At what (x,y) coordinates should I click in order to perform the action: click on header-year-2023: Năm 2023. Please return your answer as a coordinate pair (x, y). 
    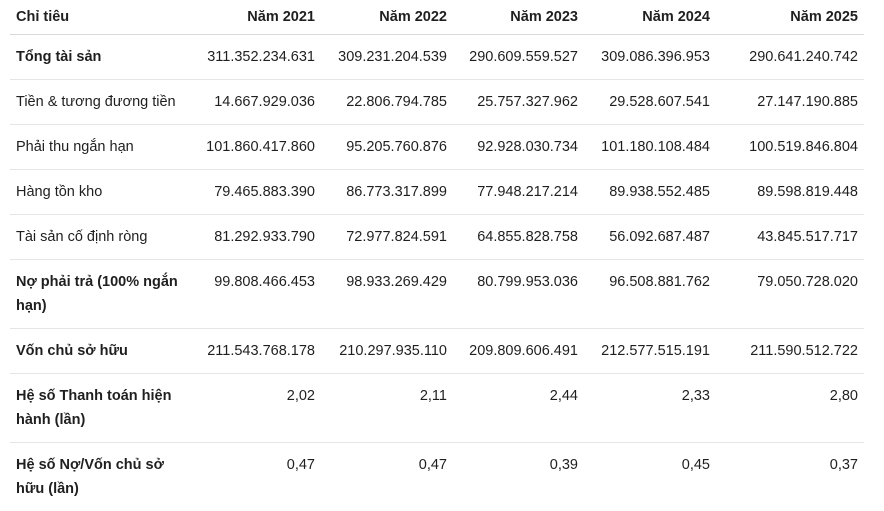
    Looking at the image, I should click on (518, 17).